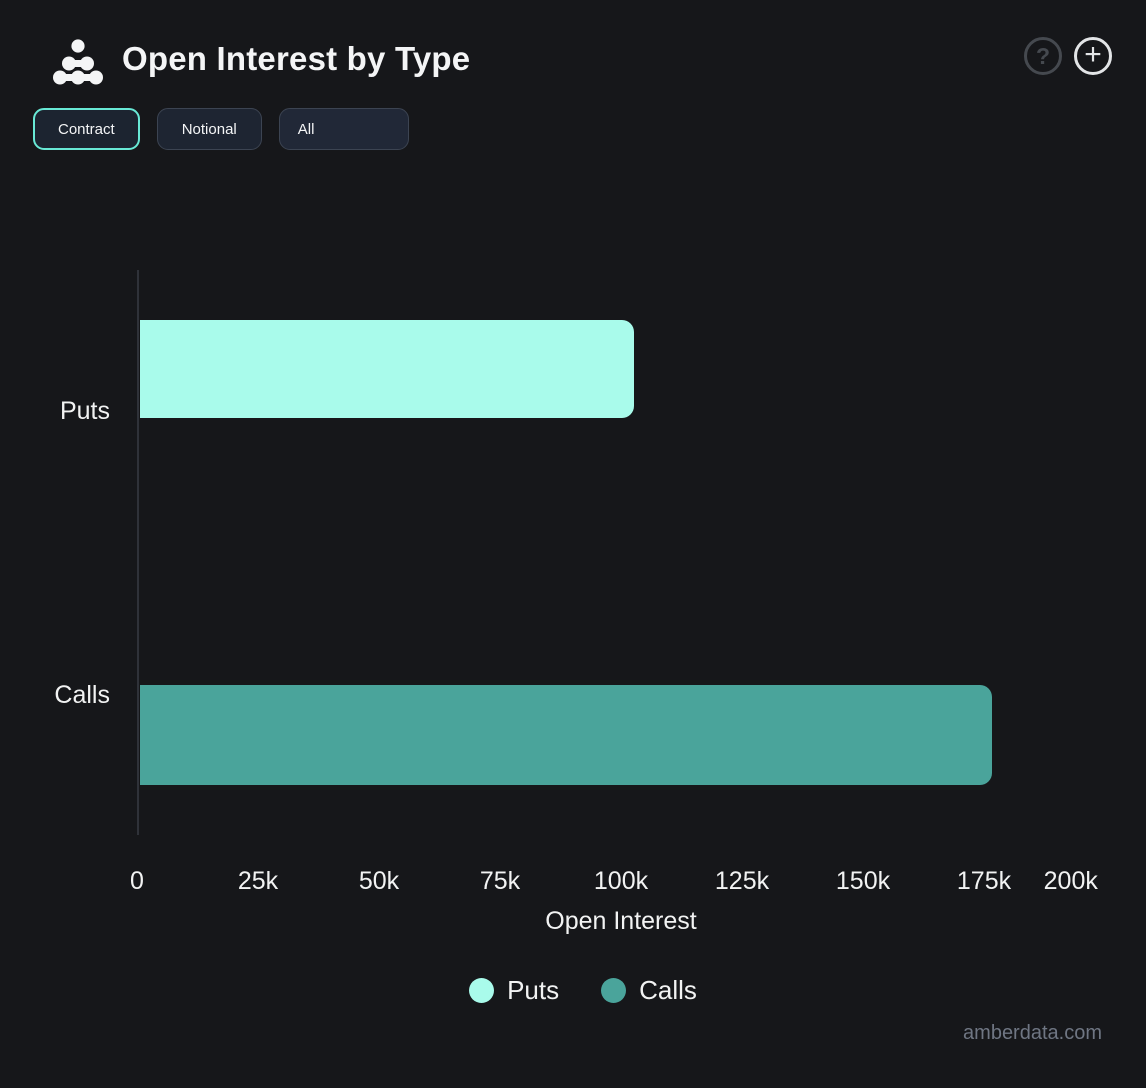  I want to click on header-actions: ? +, so click(1068, 56).